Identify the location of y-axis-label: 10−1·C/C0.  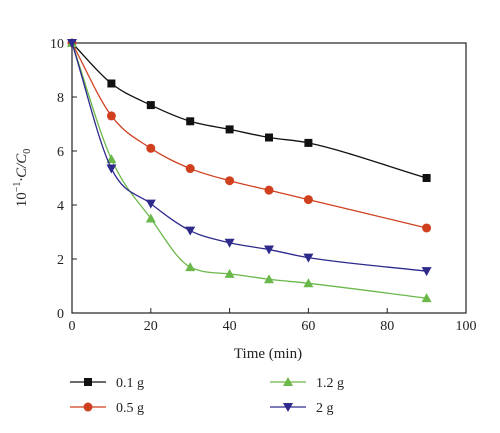
(22, 178).